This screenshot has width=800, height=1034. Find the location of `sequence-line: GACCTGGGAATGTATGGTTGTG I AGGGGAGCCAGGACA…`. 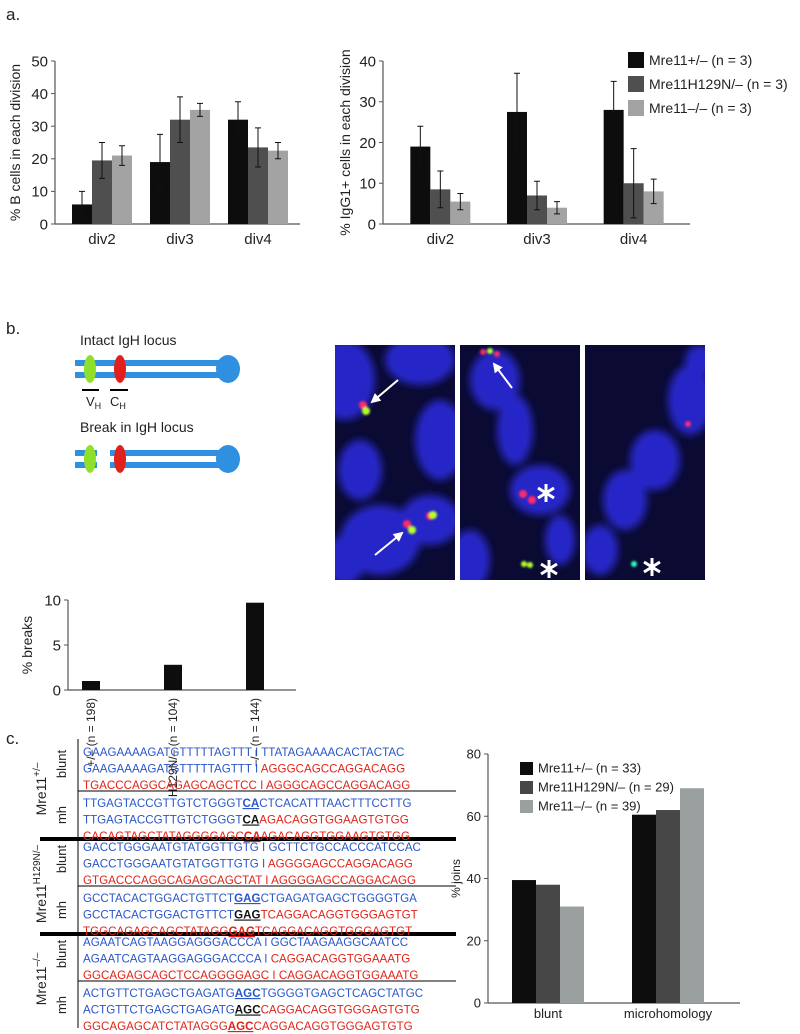

sequence-line: GACCTGGGAATGTATGGTTGTG I AGGGGAGCCAGGACA… is located at coordinates (248, 864).